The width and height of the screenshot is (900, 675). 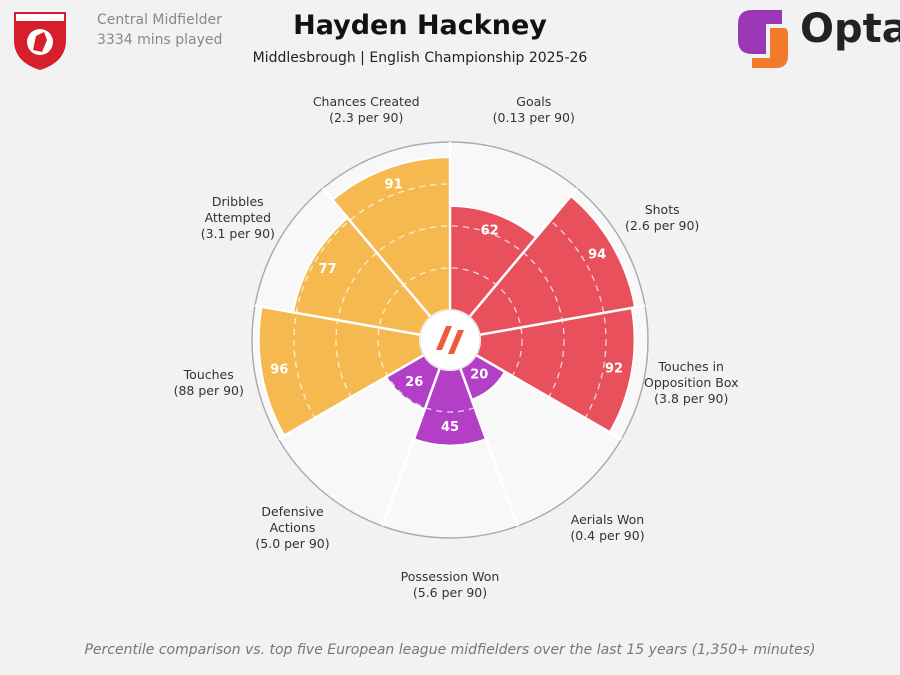 What do you see at coordinates (662, 225) in the screenshot?
I see `category-rate: (2.6 per 90)` at bounding box center [662, 225].